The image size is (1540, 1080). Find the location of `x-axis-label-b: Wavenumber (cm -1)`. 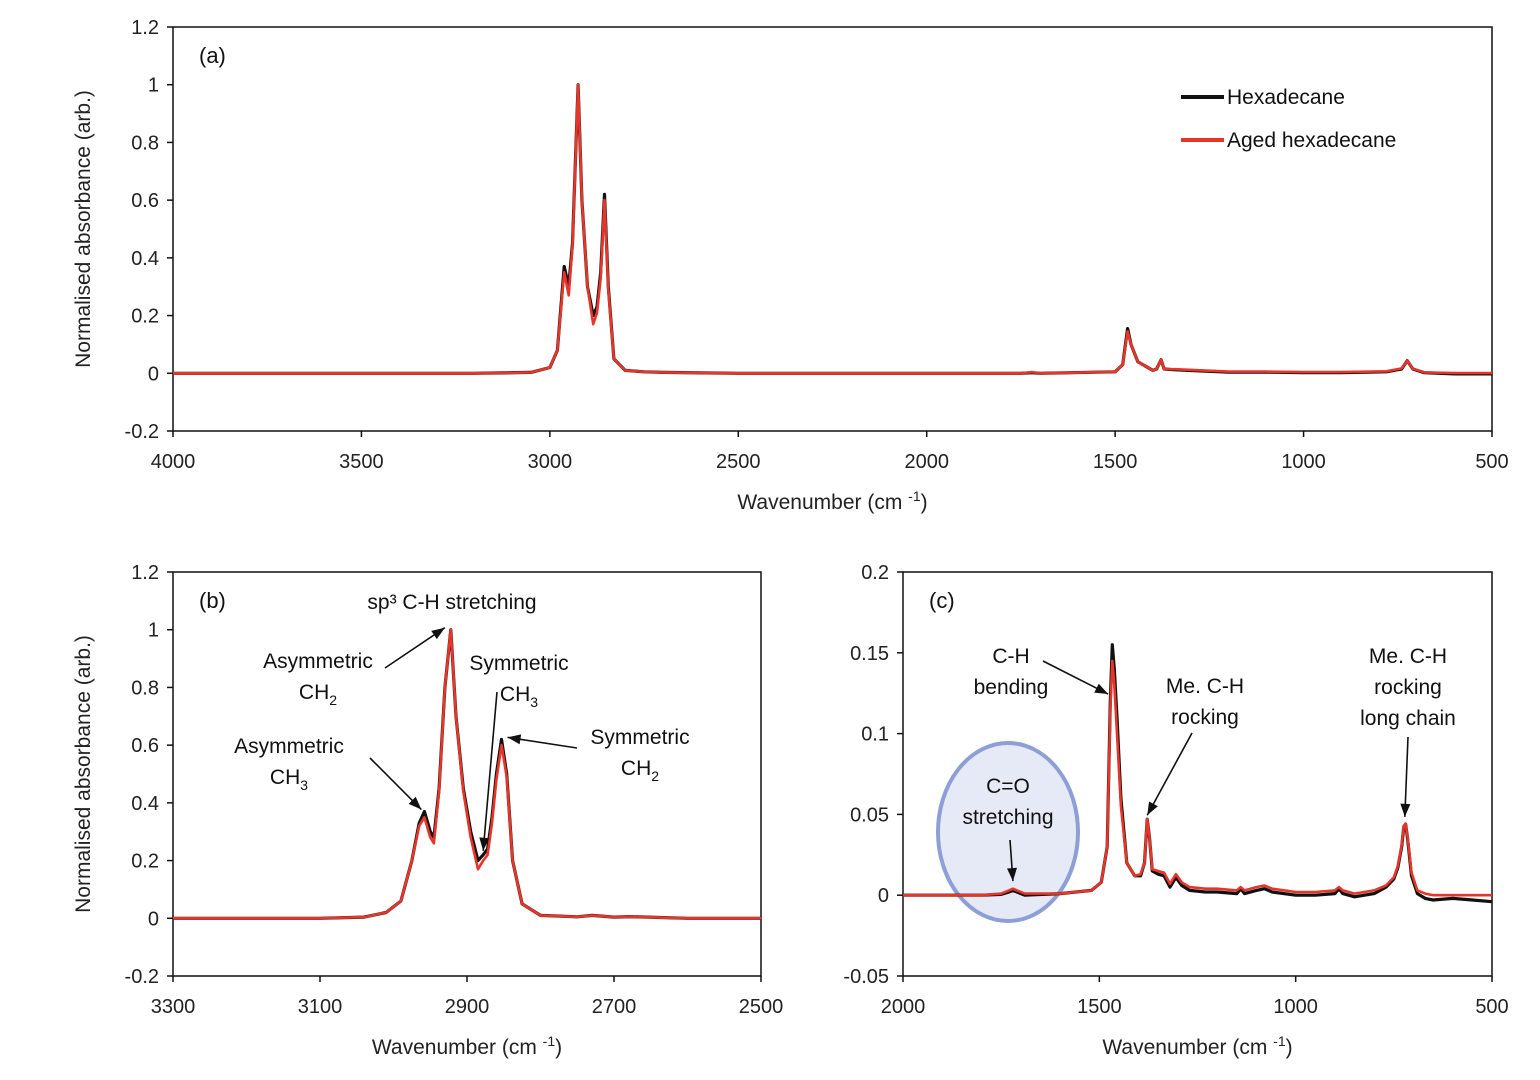

x-axis-label-b: Wavenumber (cm -1) is located at coordinates (467, 1046).